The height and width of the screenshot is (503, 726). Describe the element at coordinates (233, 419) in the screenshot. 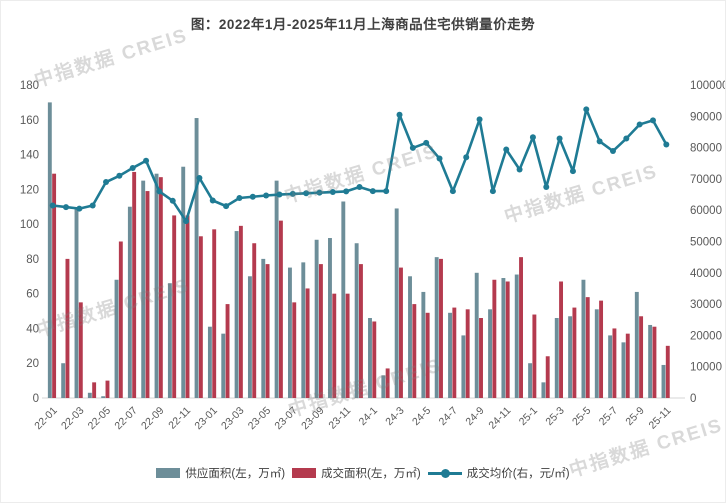

I see `x-axis-tick-label: 23-03` at that location.